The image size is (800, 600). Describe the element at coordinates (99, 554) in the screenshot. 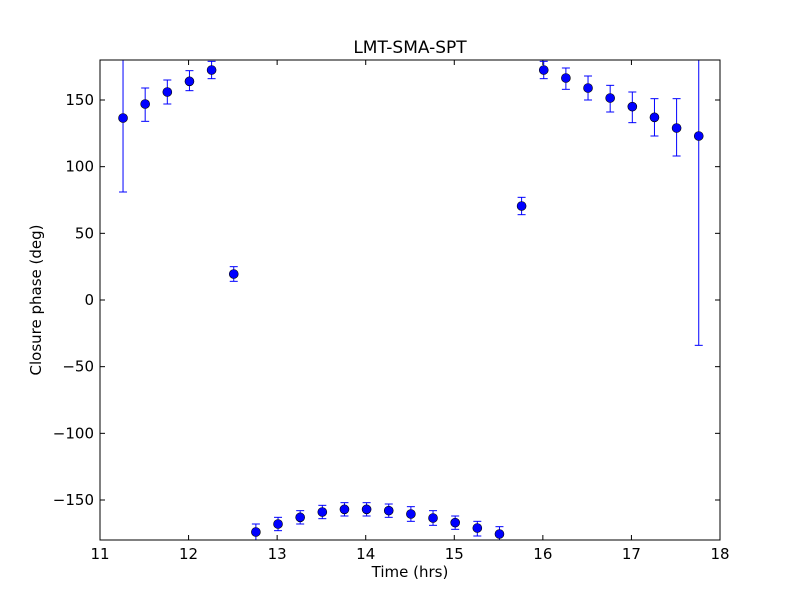

I see `x-tick-label: 11` at that location.